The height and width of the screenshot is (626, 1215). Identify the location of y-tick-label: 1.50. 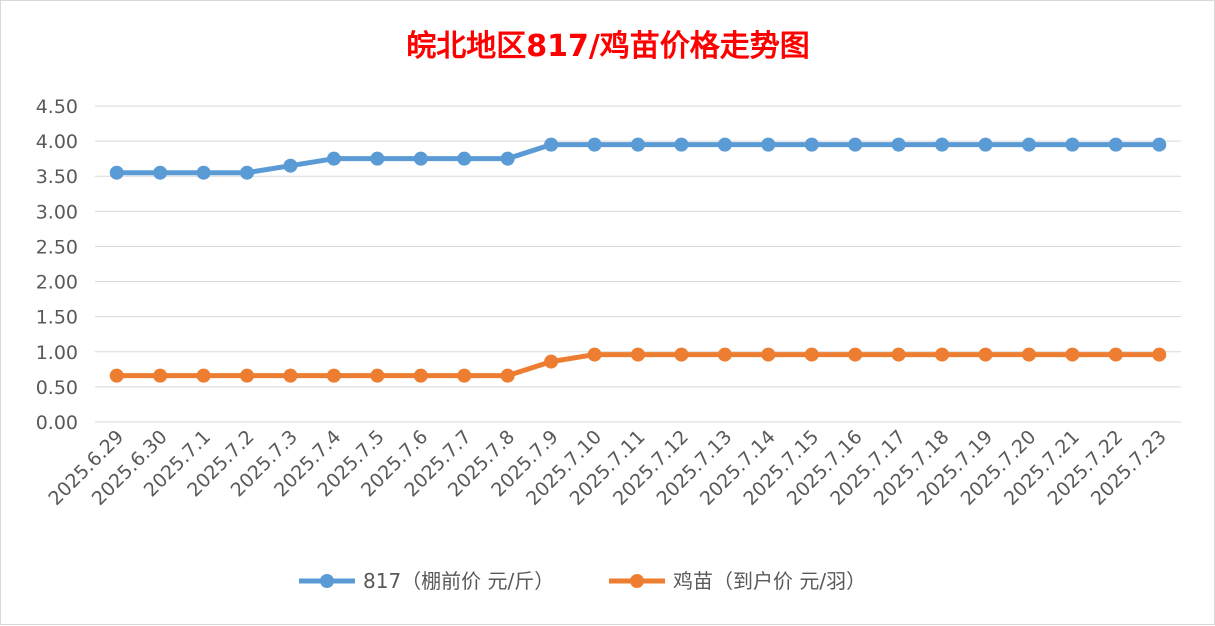
(57, 318).